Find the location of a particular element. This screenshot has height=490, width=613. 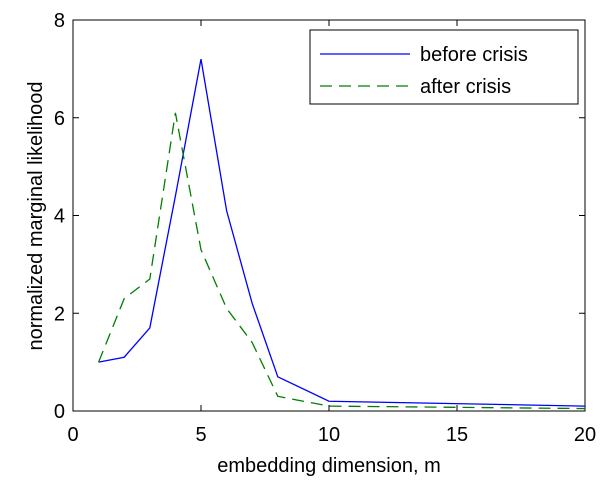

legend-label: after crisis is located at coordinates (465, 87).